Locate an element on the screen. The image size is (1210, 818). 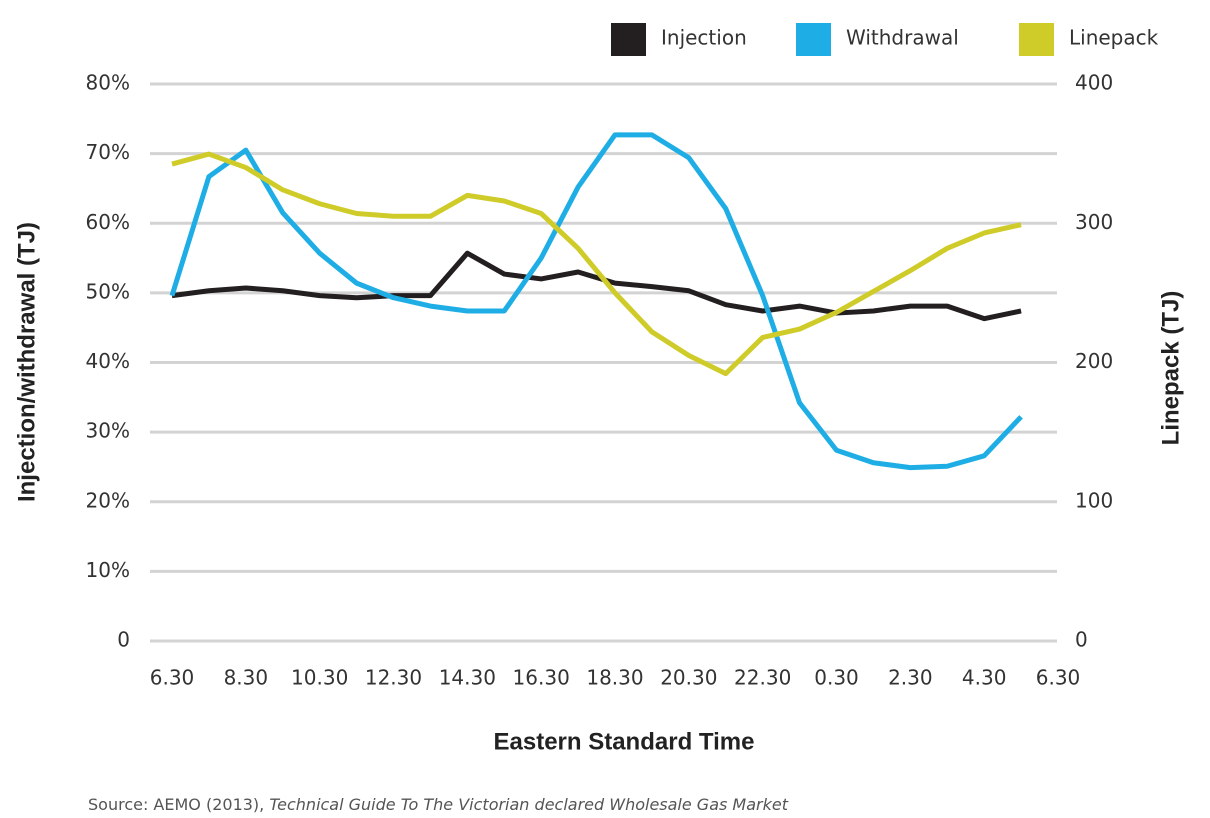
y-tick-label: 10% is located at coordinates (108, 570).